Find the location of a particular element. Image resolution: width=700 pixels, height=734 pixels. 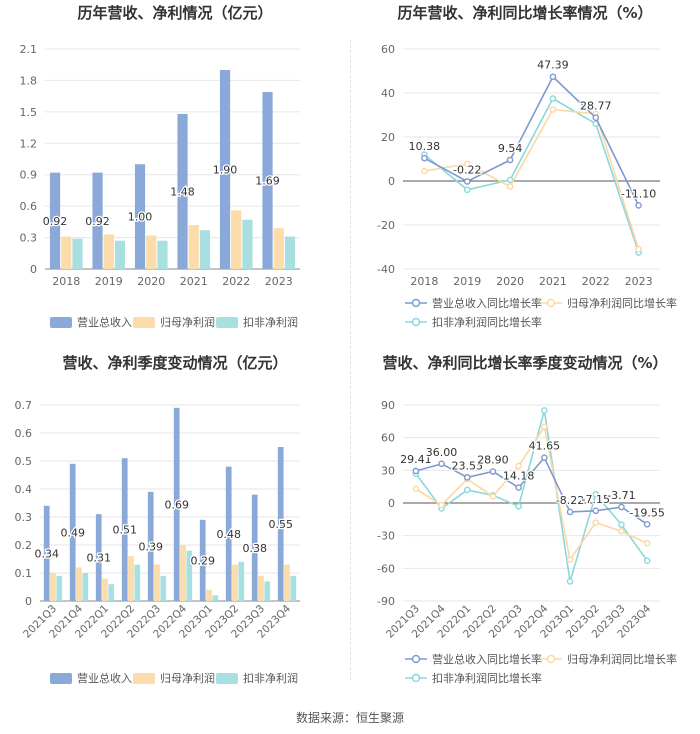

y-tick-label: 1.8 is located at coordinates (29, 80).